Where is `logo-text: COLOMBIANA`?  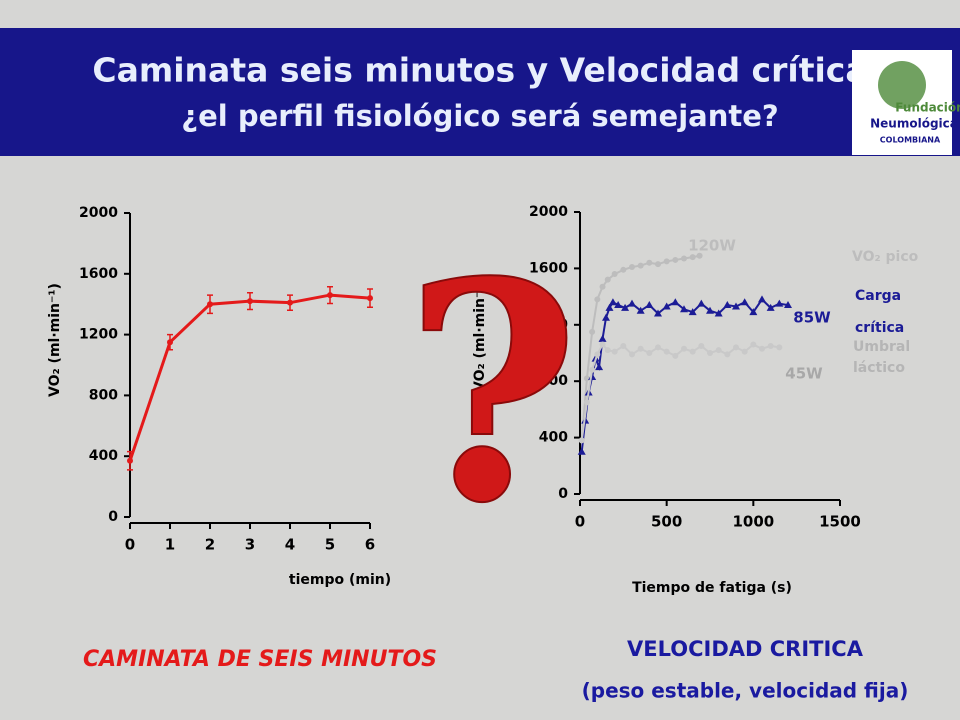 logo-text: COLOMBIANA is located at coordinates (910, 140).